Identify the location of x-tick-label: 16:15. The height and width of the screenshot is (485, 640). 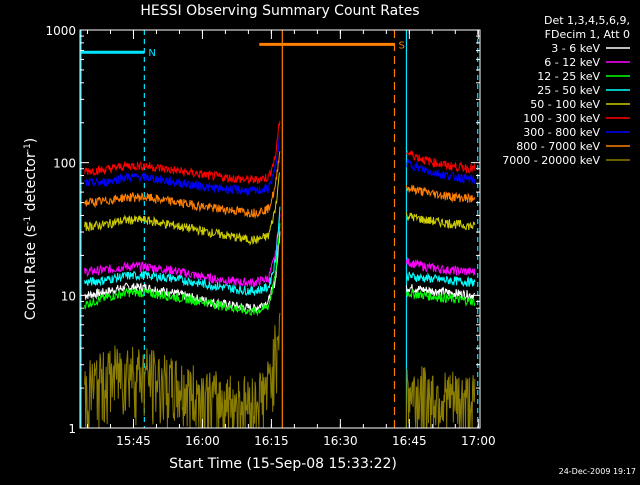
(271, 441).